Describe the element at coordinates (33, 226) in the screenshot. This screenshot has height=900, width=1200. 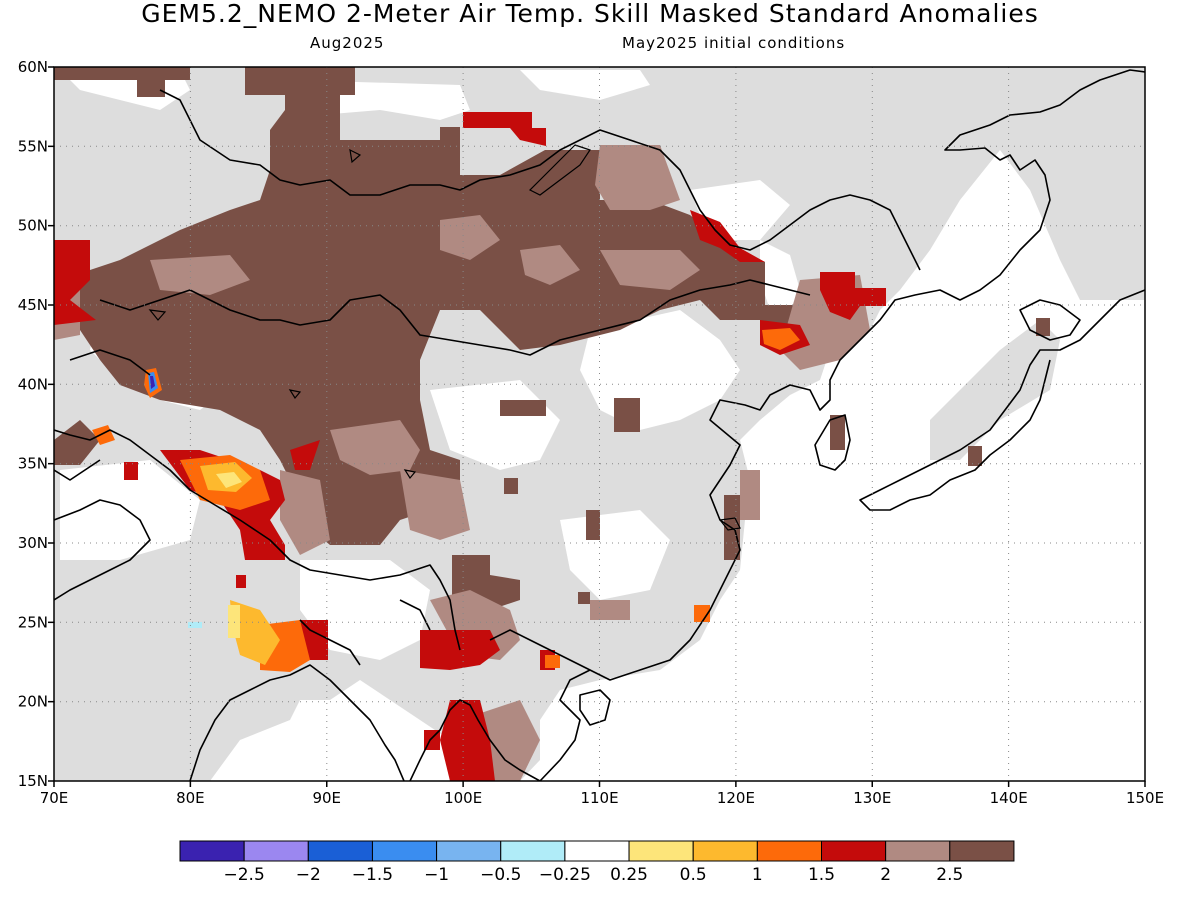
I see `lat-tick-label: 50N` at that location.